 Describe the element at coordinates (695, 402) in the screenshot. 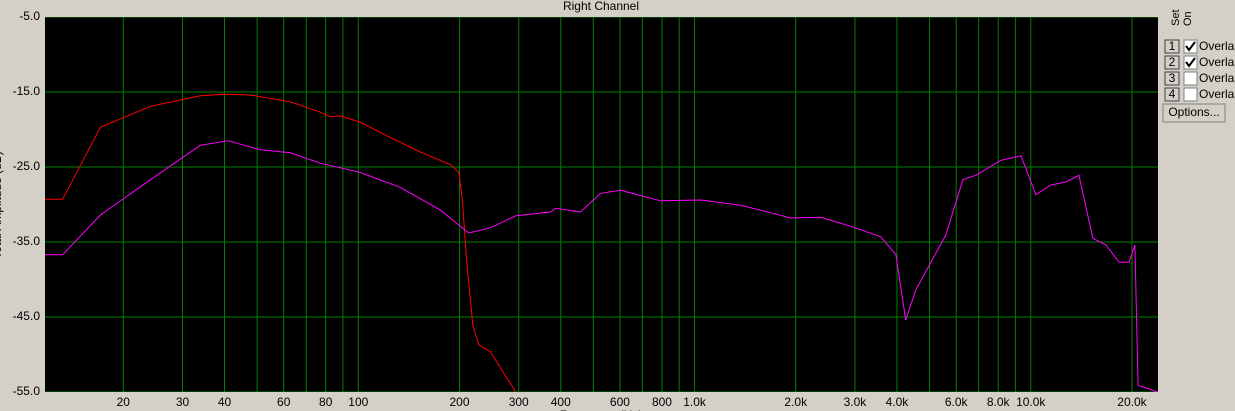

I see `x-tick-label: 1.0k` at that location.